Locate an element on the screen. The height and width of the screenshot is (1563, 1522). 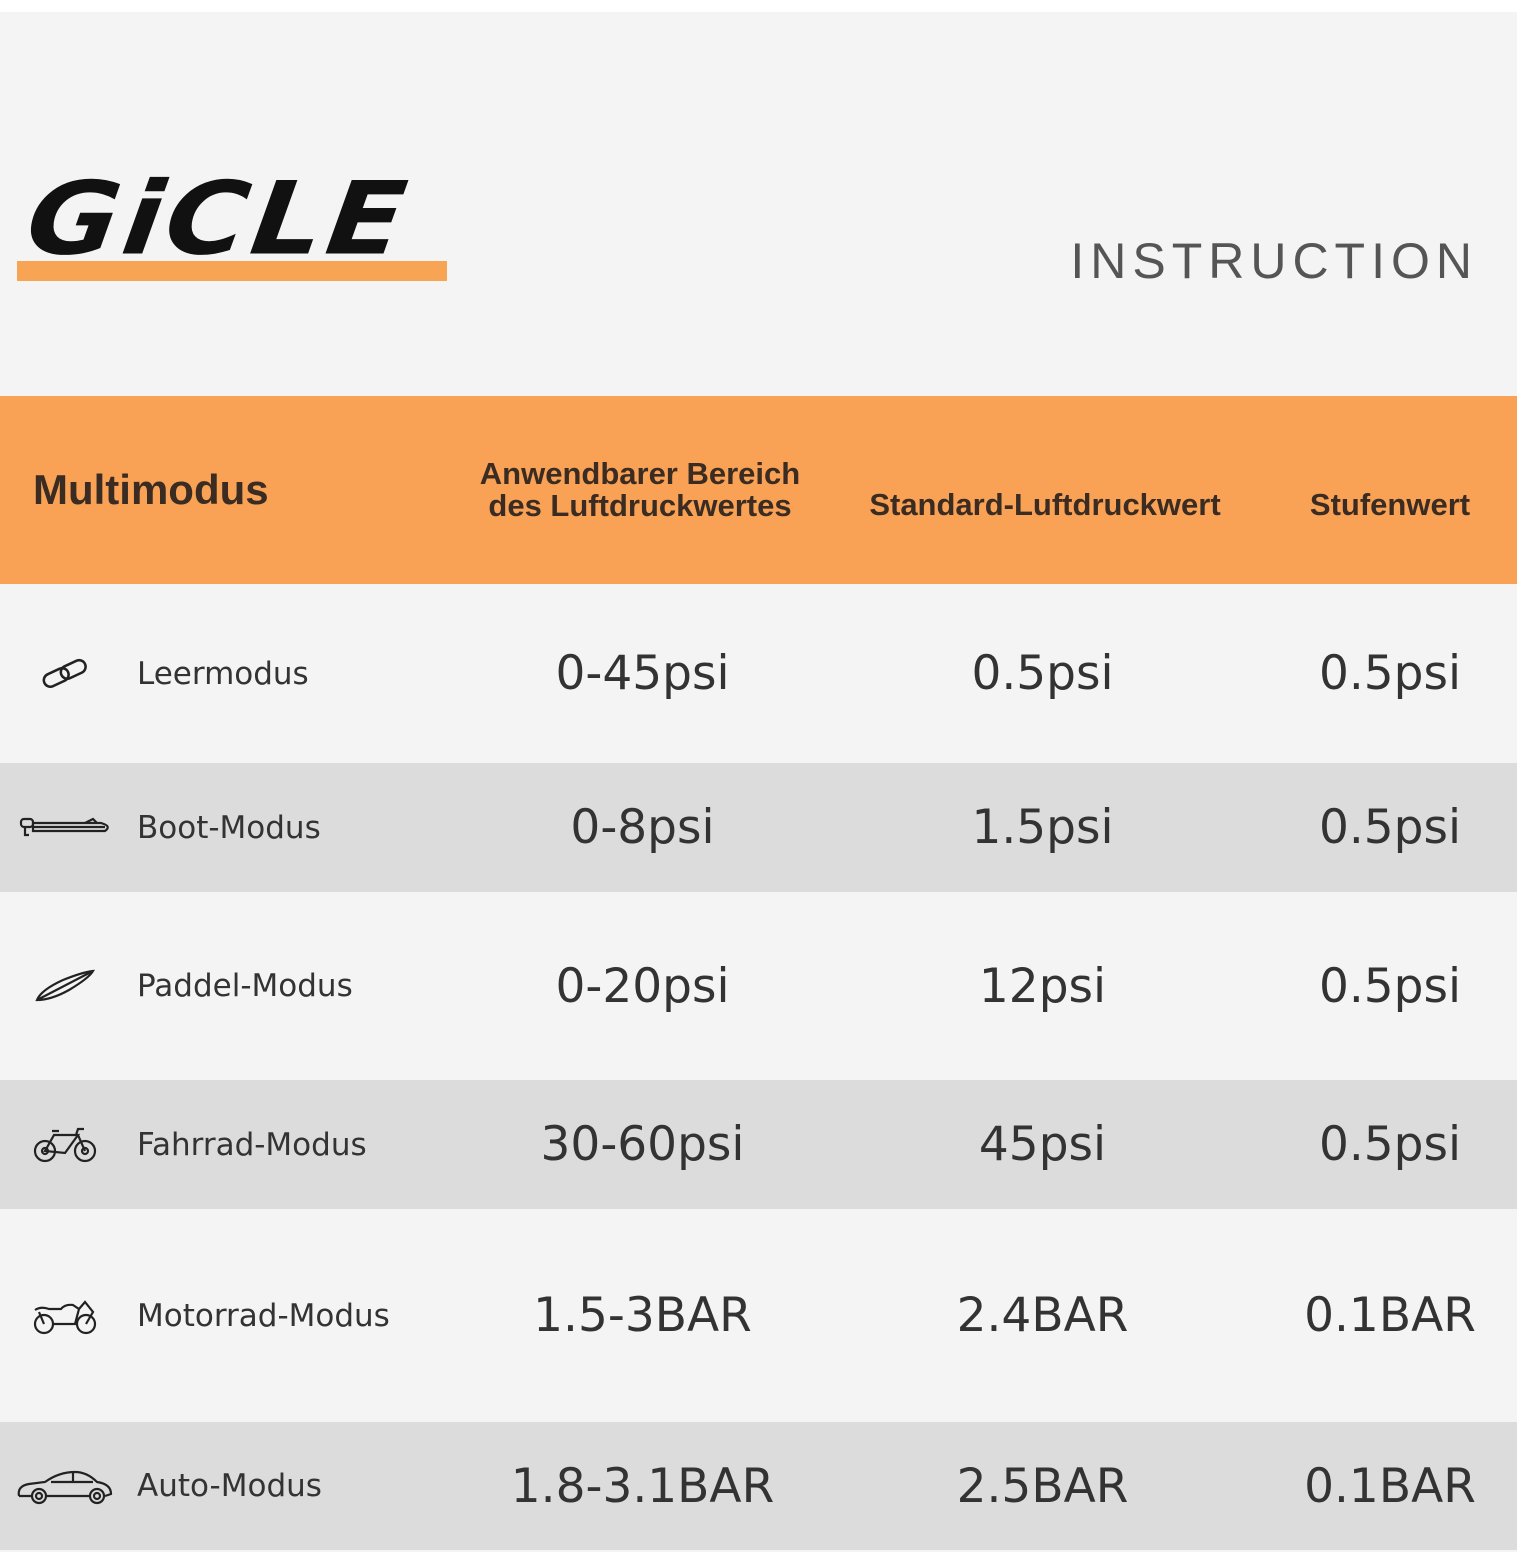
mode-label: Motorrad-Modus is located at coordinates (263, 1315).